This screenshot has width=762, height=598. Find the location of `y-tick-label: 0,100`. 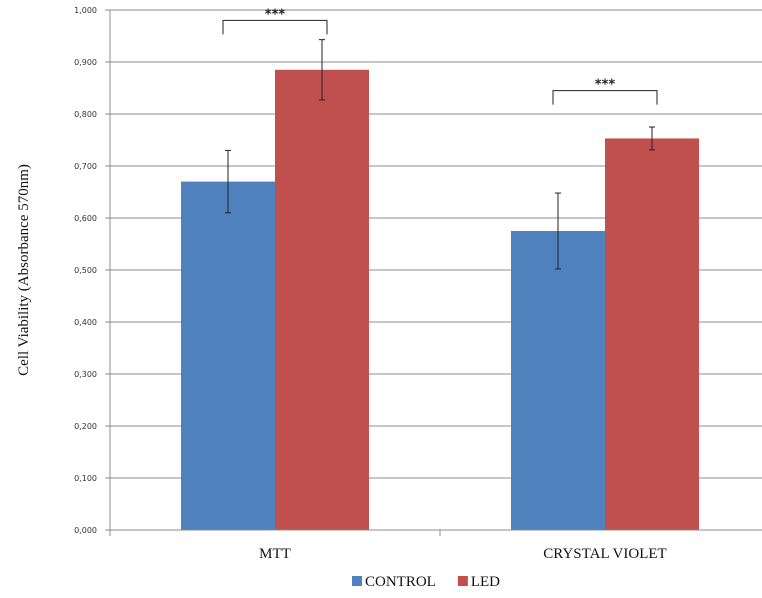

y-tick-label: 0,100 is located at coordinates (85, 478).